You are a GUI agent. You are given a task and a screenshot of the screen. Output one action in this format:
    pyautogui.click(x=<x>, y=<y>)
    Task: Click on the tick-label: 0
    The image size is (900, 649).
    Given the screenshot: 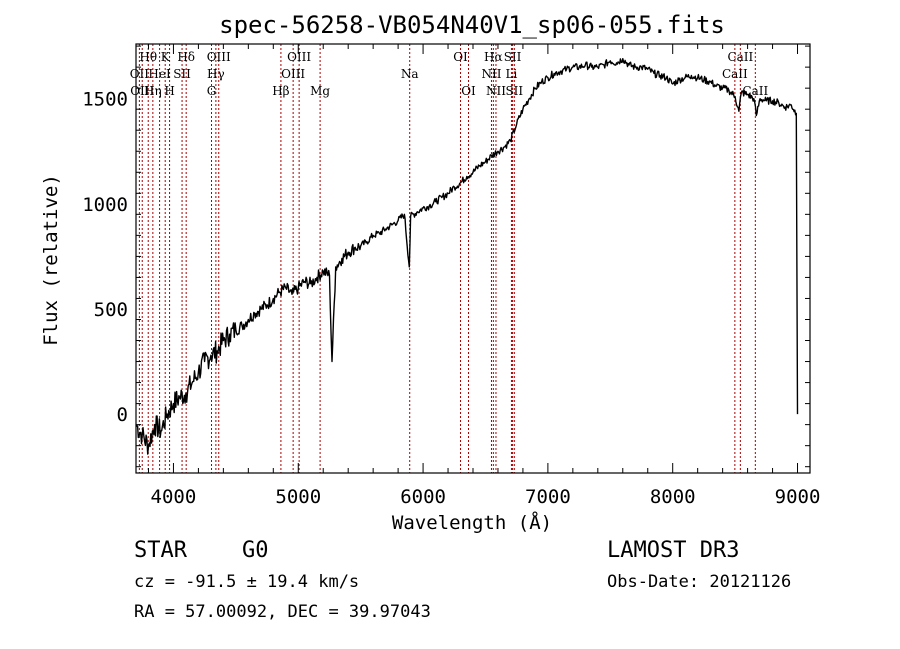 What is the action you would take?
    pyautogui.click(x=122, y=415)
    